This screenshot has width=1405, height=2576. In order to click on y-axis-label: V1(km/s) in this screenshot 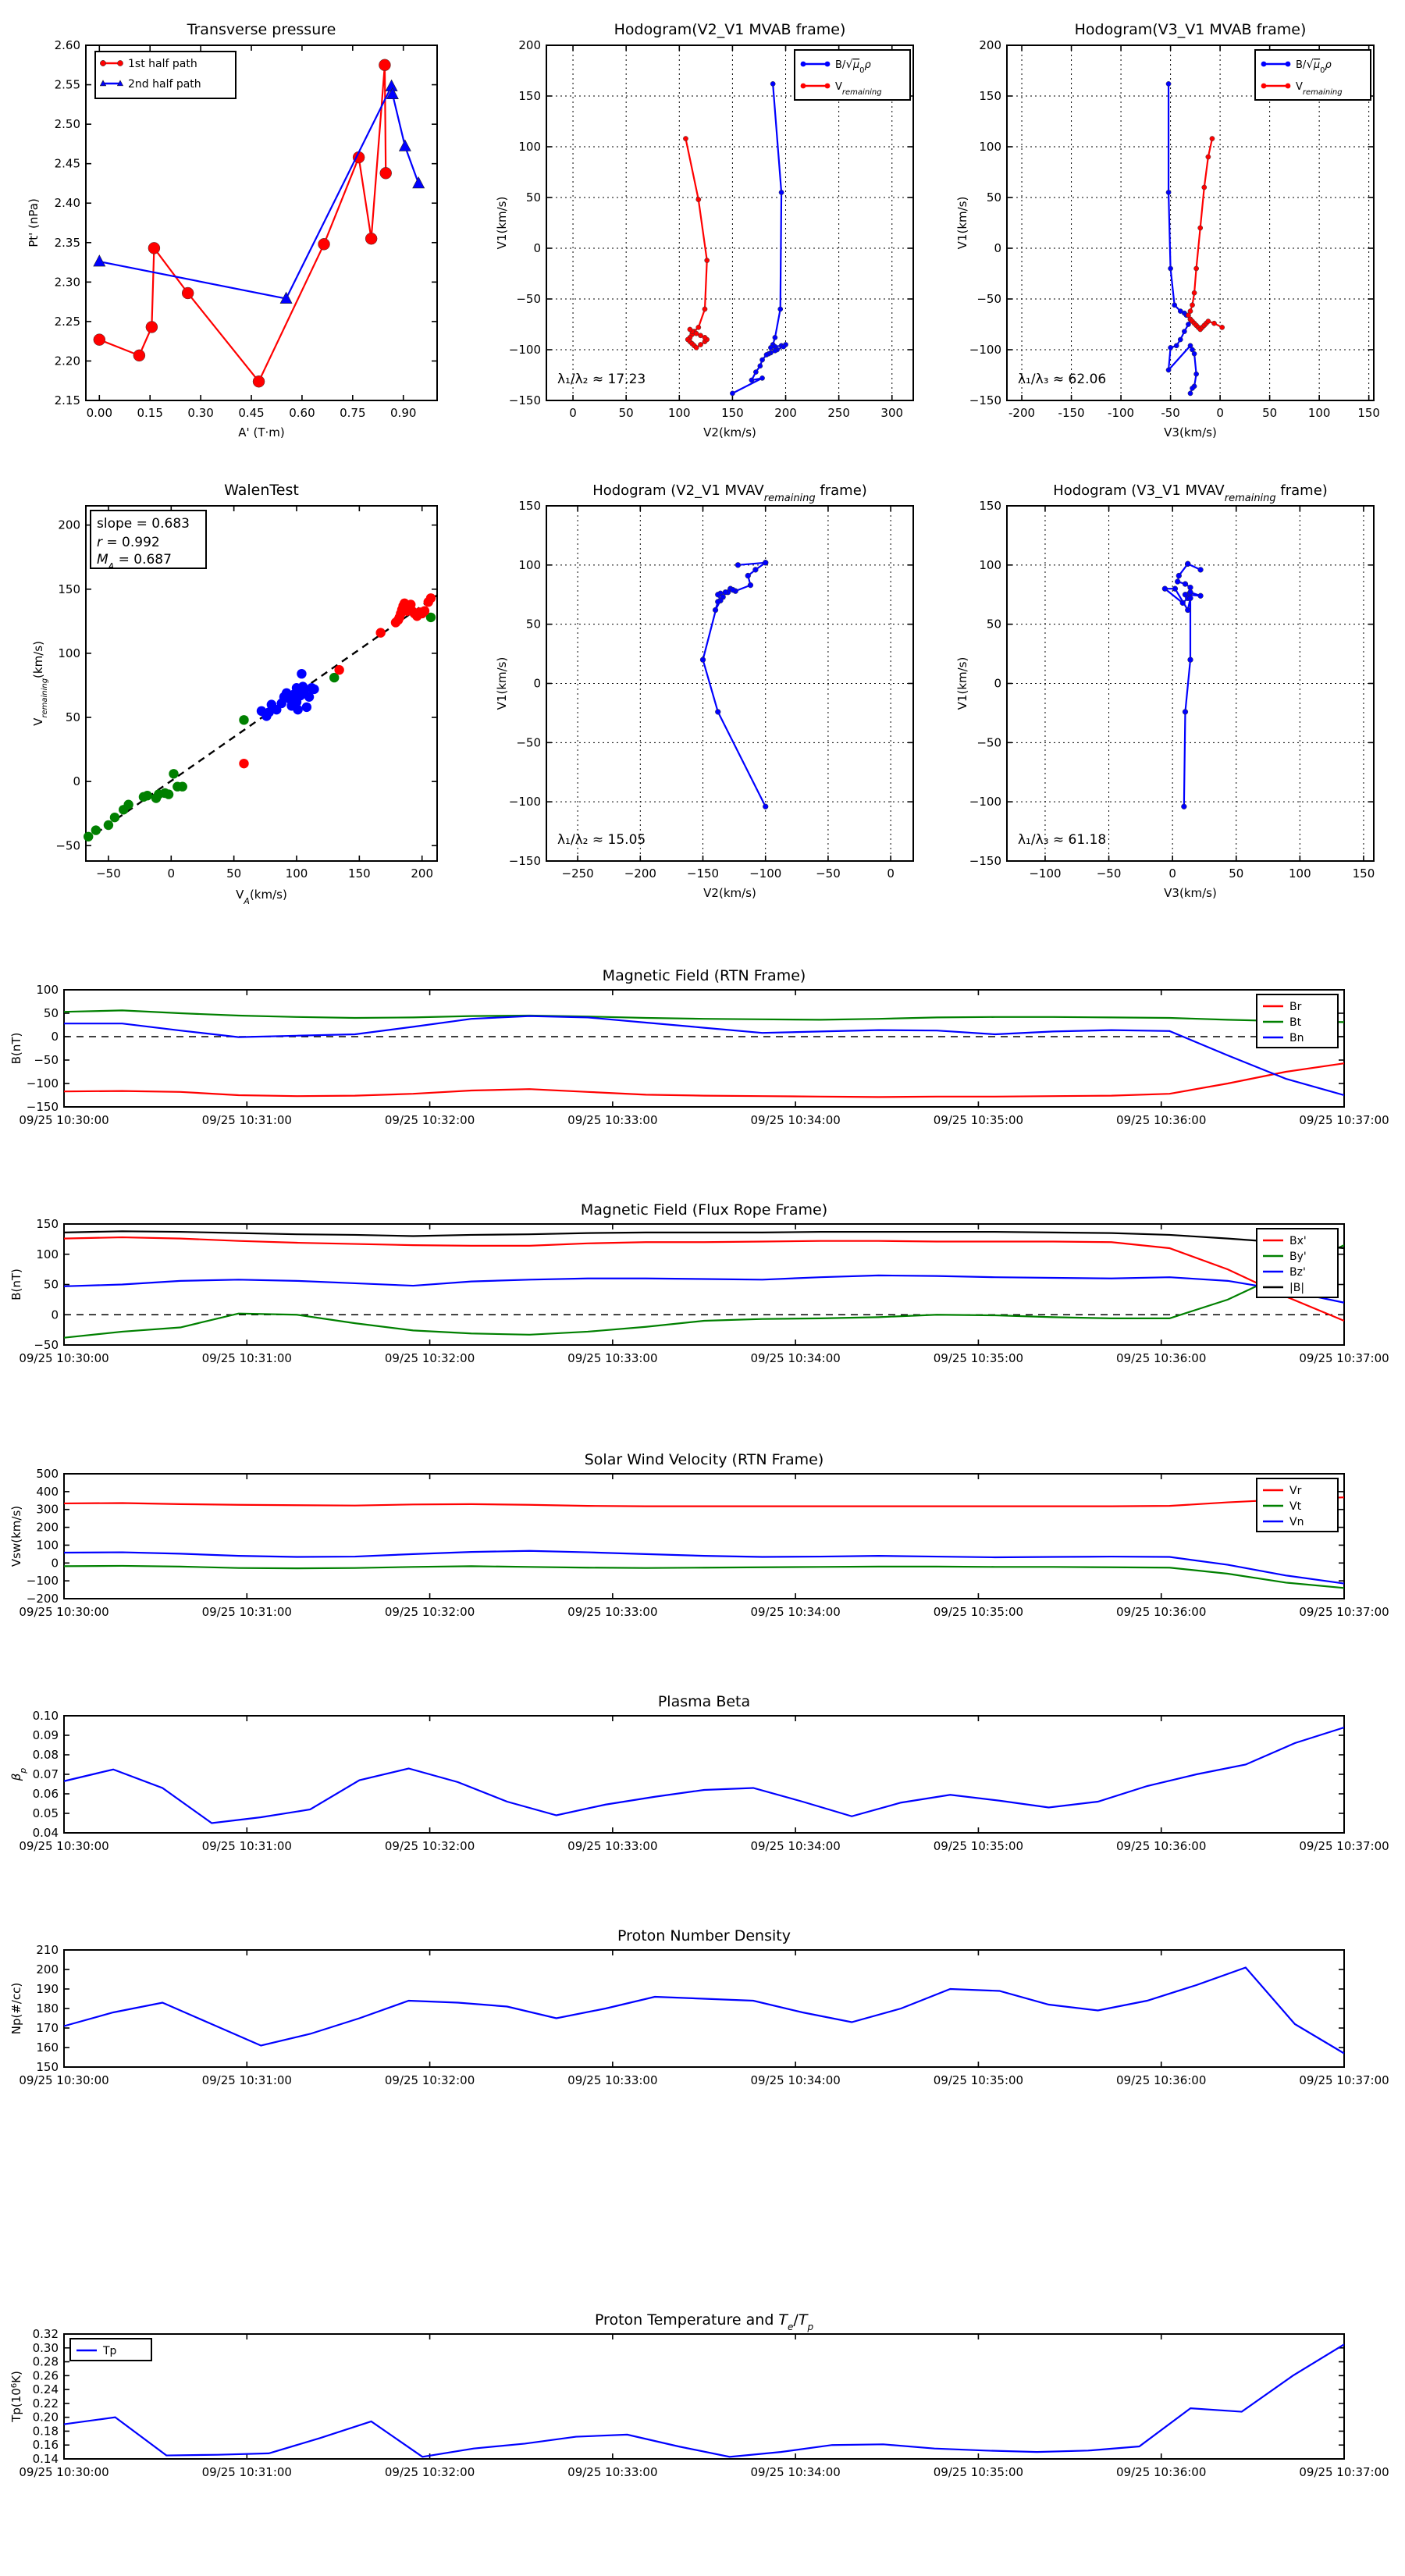, I will do `click(962, 223)`.